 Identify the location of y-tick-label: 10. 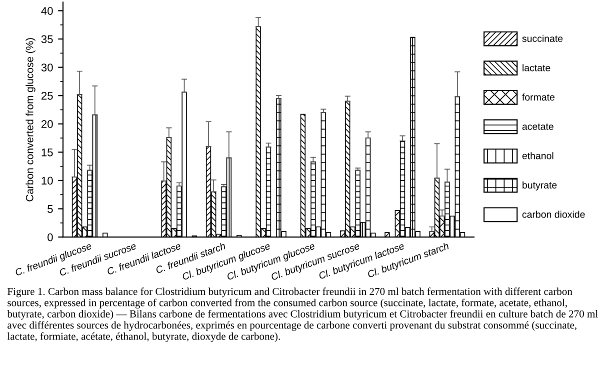
(47, 180).